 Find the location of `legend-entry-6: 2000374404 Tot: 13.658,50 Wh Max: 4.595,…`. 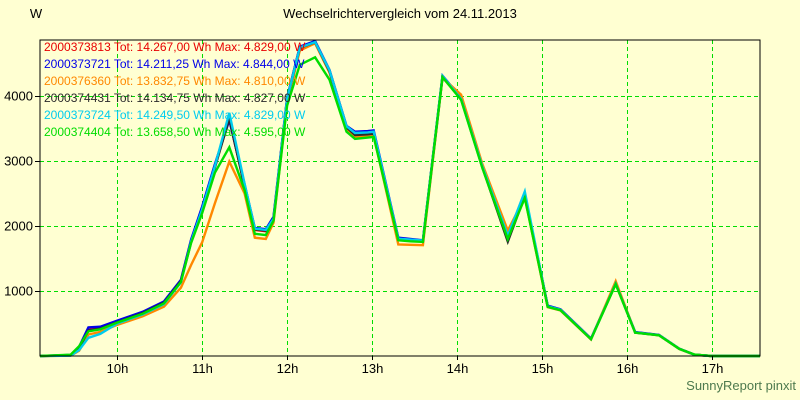

legend-entry-6: 2000374404 Tot: 13.658,50 Wh Max: 4.595,… is located at coordinates (175, 132).